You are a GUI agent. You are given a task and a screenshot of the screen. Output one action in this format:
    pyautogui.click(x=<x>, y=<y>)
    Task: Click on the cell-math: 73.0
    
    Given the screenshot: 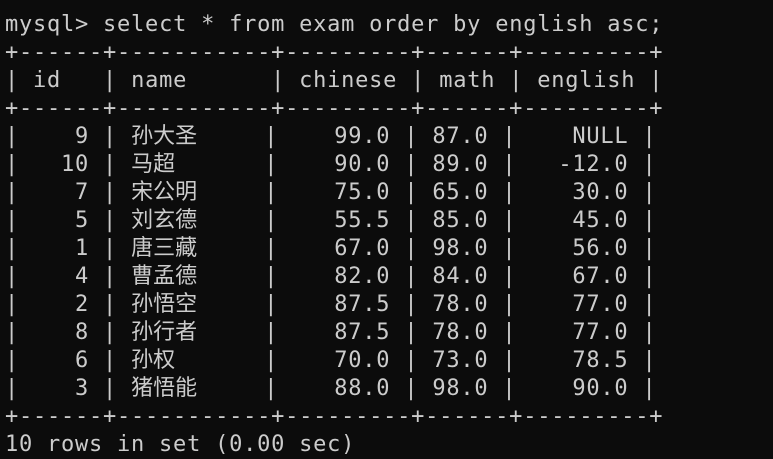 What is the action you would take?
    pyautogui.click(x=460, y=360)
    